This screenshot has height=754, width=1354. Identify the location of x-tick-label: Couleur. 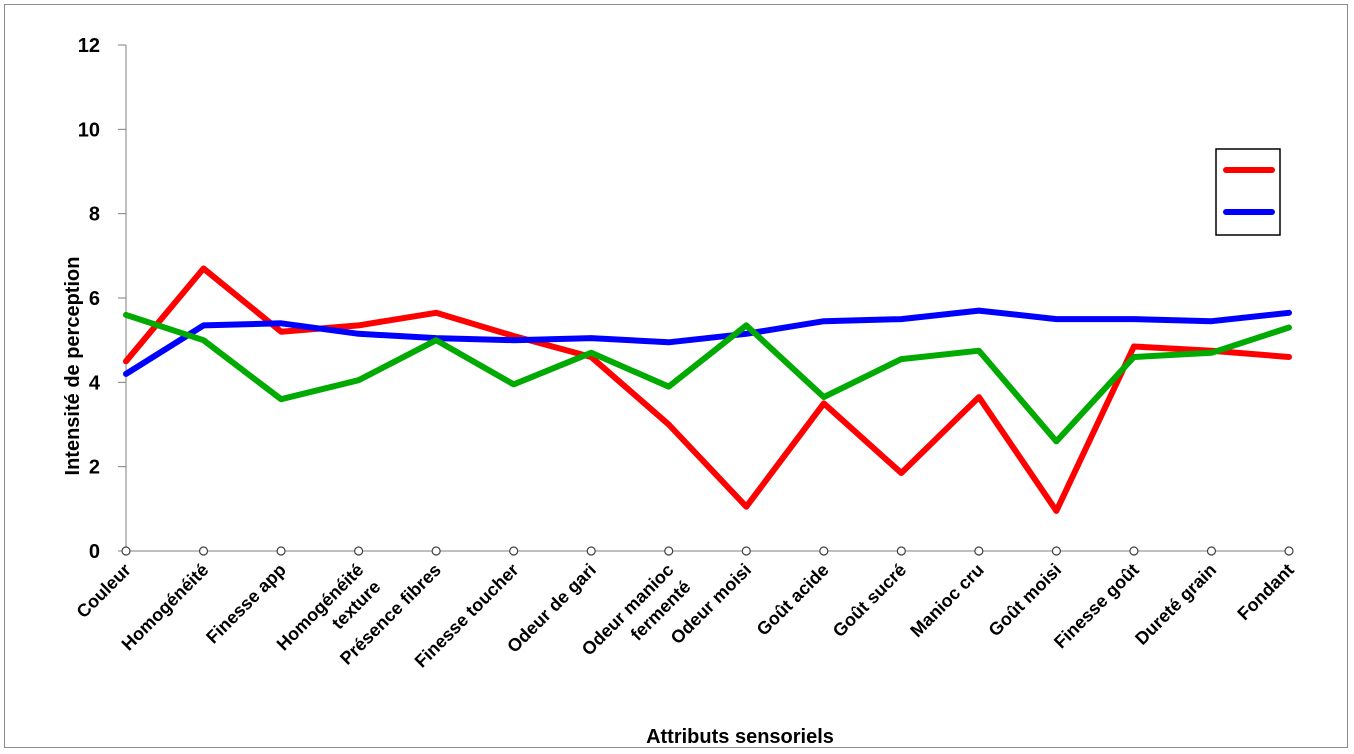
(104, 591).